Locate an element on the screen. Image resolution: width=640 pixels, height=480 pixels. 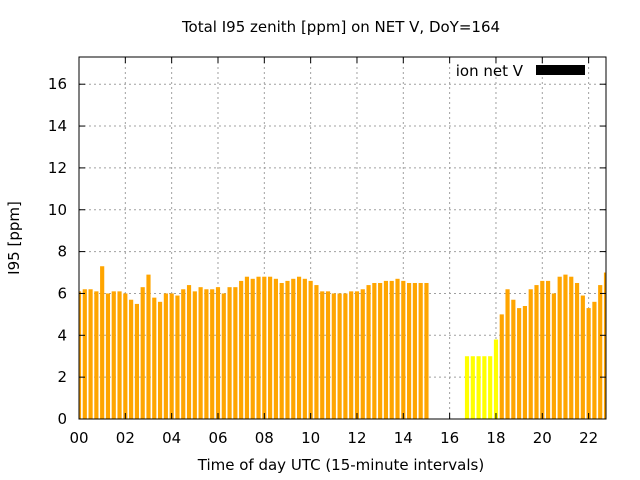
x-tick-label: 22 is located at coordinates (588, 438).